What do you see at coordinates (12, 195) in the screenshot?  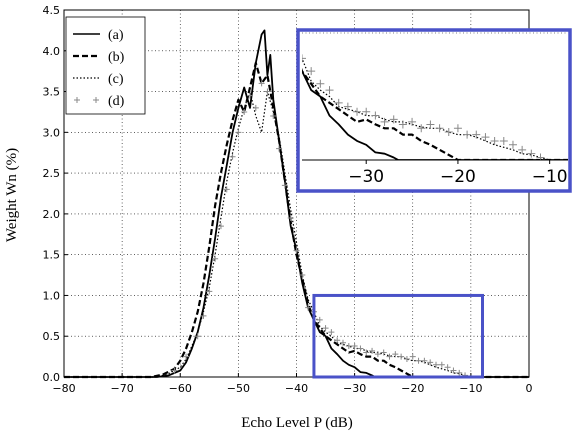 I see `y-axis-label: Weight Wn (%)` at bounding box center [12, 195].